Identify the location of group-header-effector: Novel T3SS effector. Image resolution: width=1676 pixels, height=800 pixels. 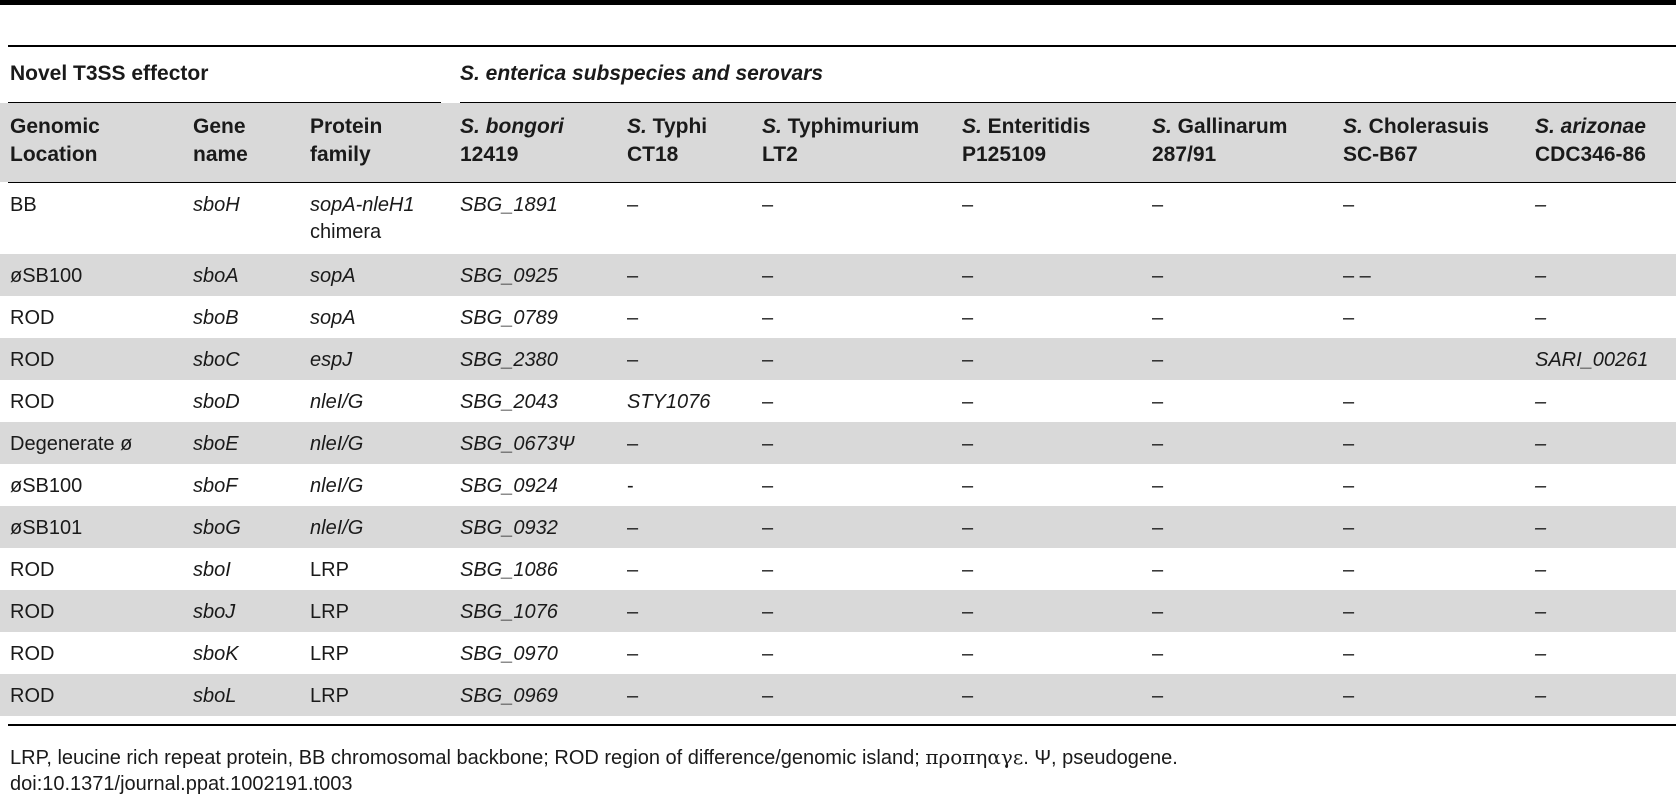
(109, 73).